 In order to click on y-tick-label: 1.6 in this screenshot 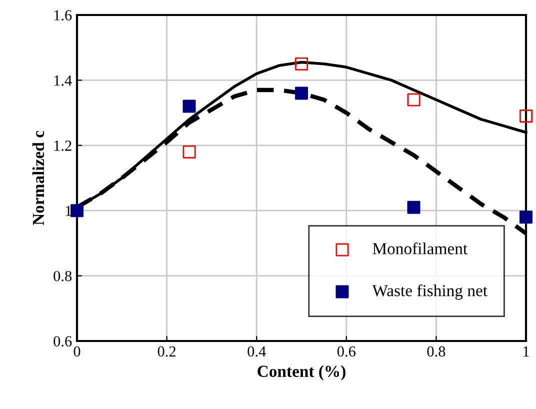, I will do `click(63, 15)`.